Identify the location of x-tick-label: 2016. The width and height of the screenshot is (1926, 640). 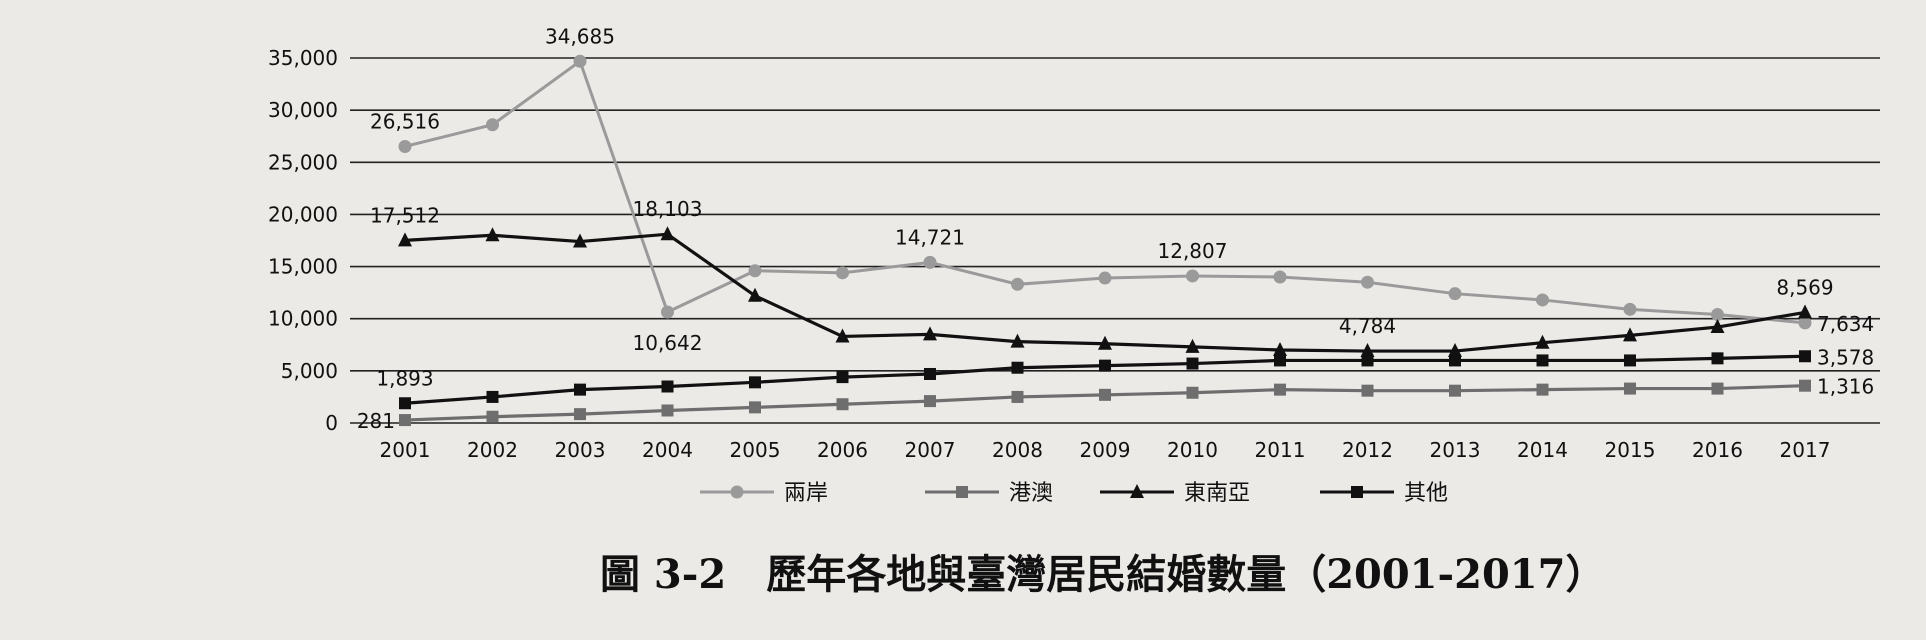
(1717, 450).